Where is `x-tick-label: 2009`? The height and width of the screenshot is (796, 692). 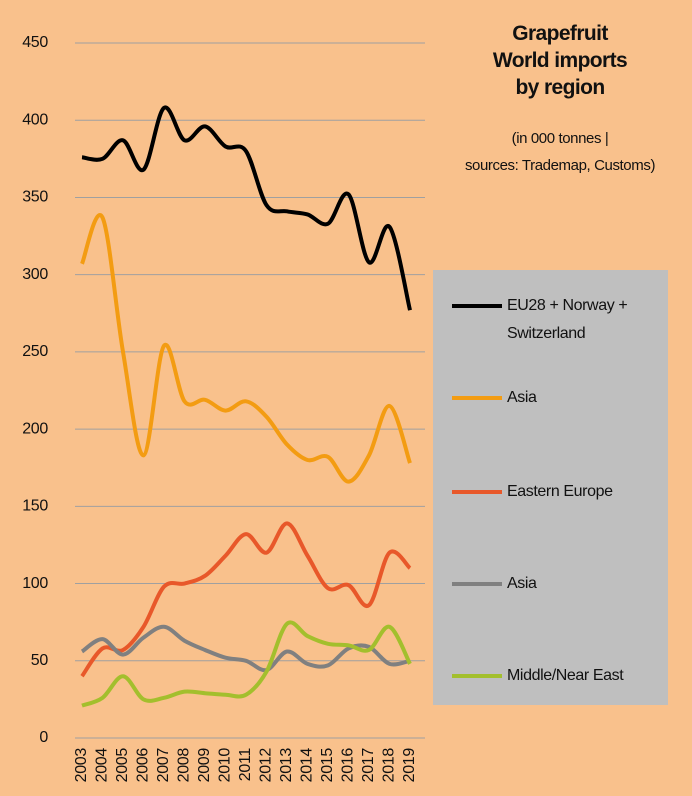
x-tick-label: 2009 is located at coordinates (204, 765).